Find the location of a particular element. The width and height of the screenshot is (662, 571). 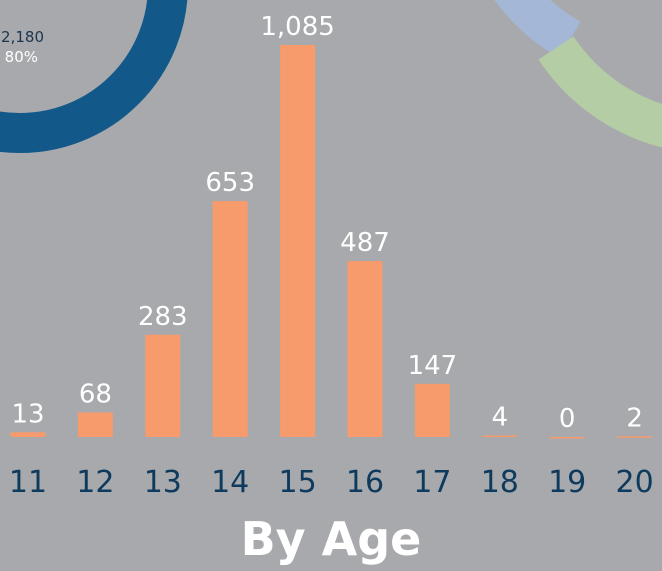

data-label: 283 is located at coordinates (163, 317).